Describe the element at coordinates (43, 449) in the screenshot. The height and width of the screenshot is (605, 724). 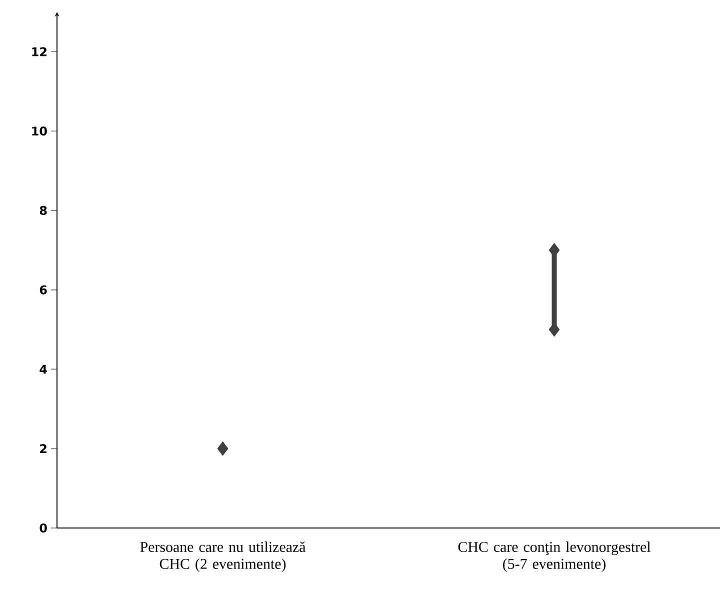
I see `y-tick-label: 2` at that location.